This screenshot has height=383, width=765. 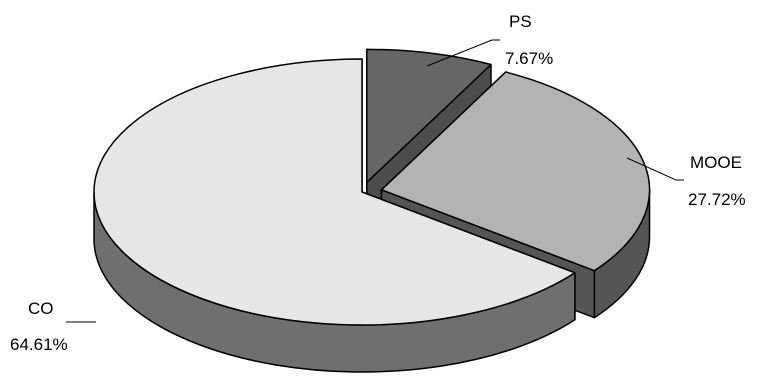 I want to click on label-co-value: 64.61%, so click(x=39, y=344).